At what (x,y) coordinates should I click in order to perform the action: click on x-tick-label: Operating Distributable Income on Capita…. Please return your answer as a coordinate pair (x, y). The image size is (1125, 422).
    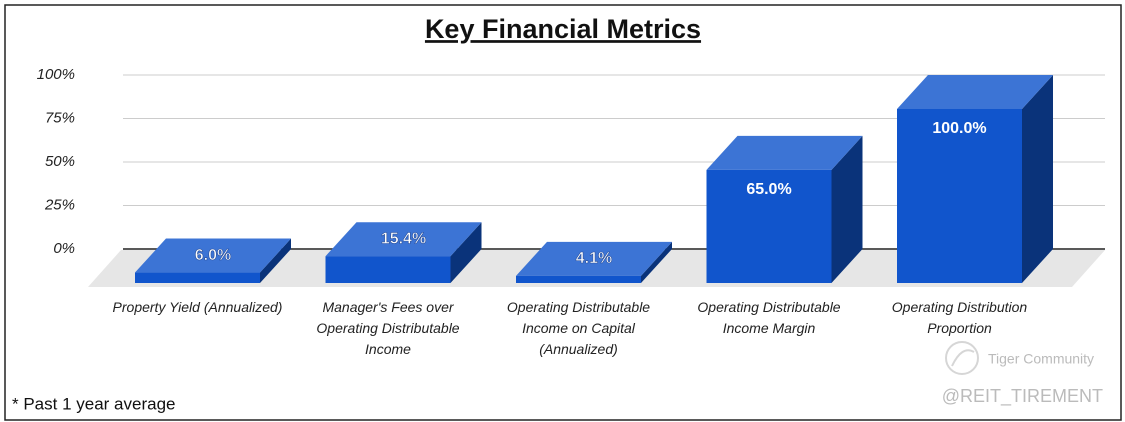
    Looking at the image, I should click on (578, 328).